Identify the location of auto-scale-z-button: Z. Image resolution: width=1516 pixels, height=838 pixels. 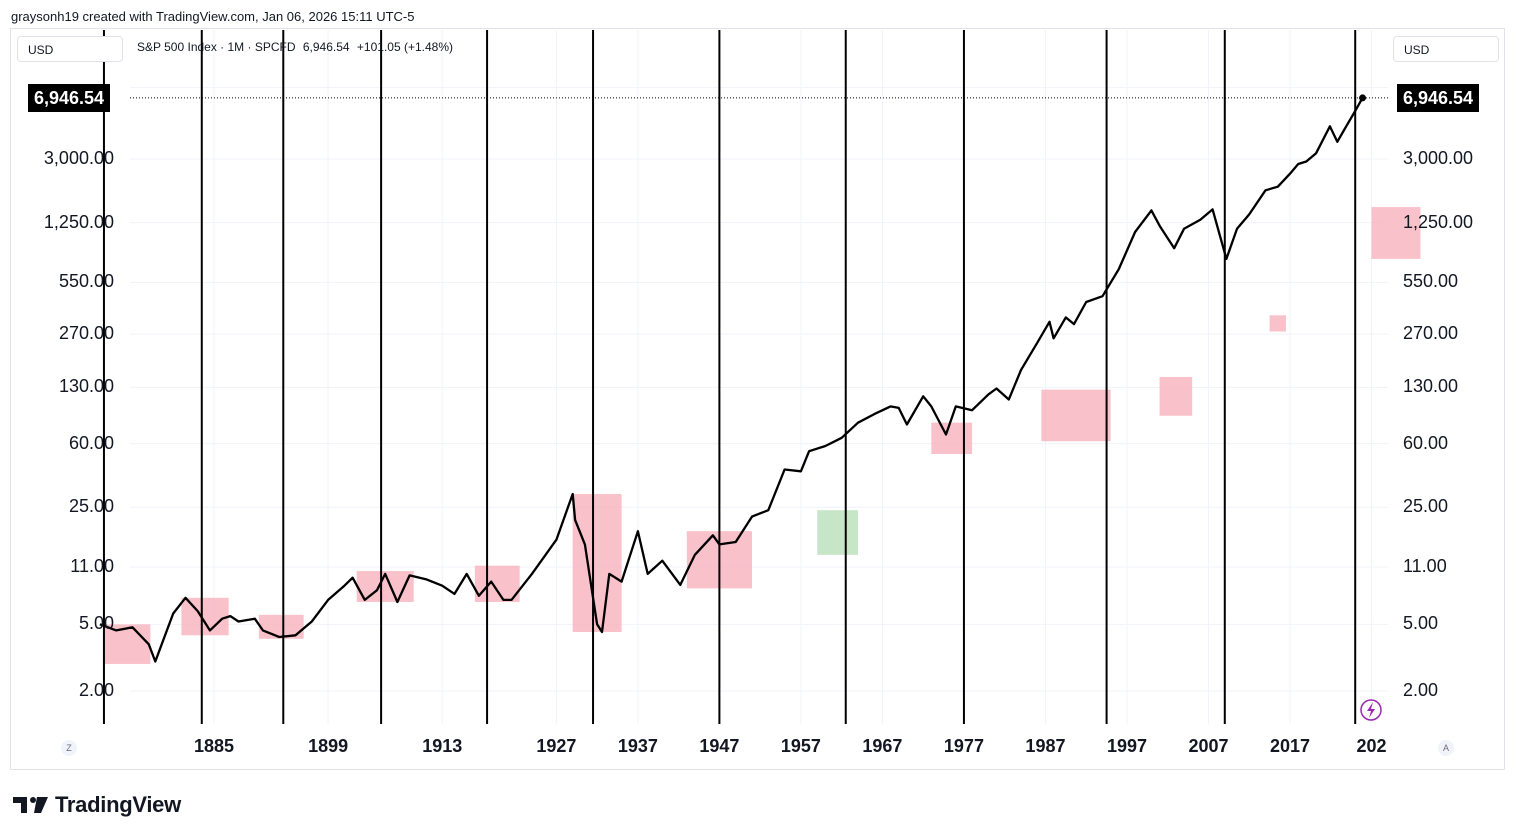
(69, 748).